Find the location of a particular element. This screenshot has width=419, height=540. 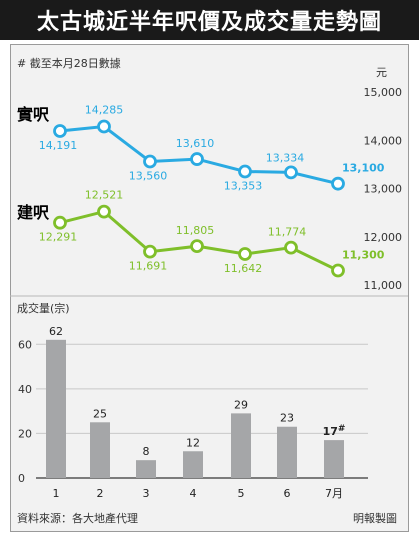

data-label: 11,642 is located at coordinates (243, 268).